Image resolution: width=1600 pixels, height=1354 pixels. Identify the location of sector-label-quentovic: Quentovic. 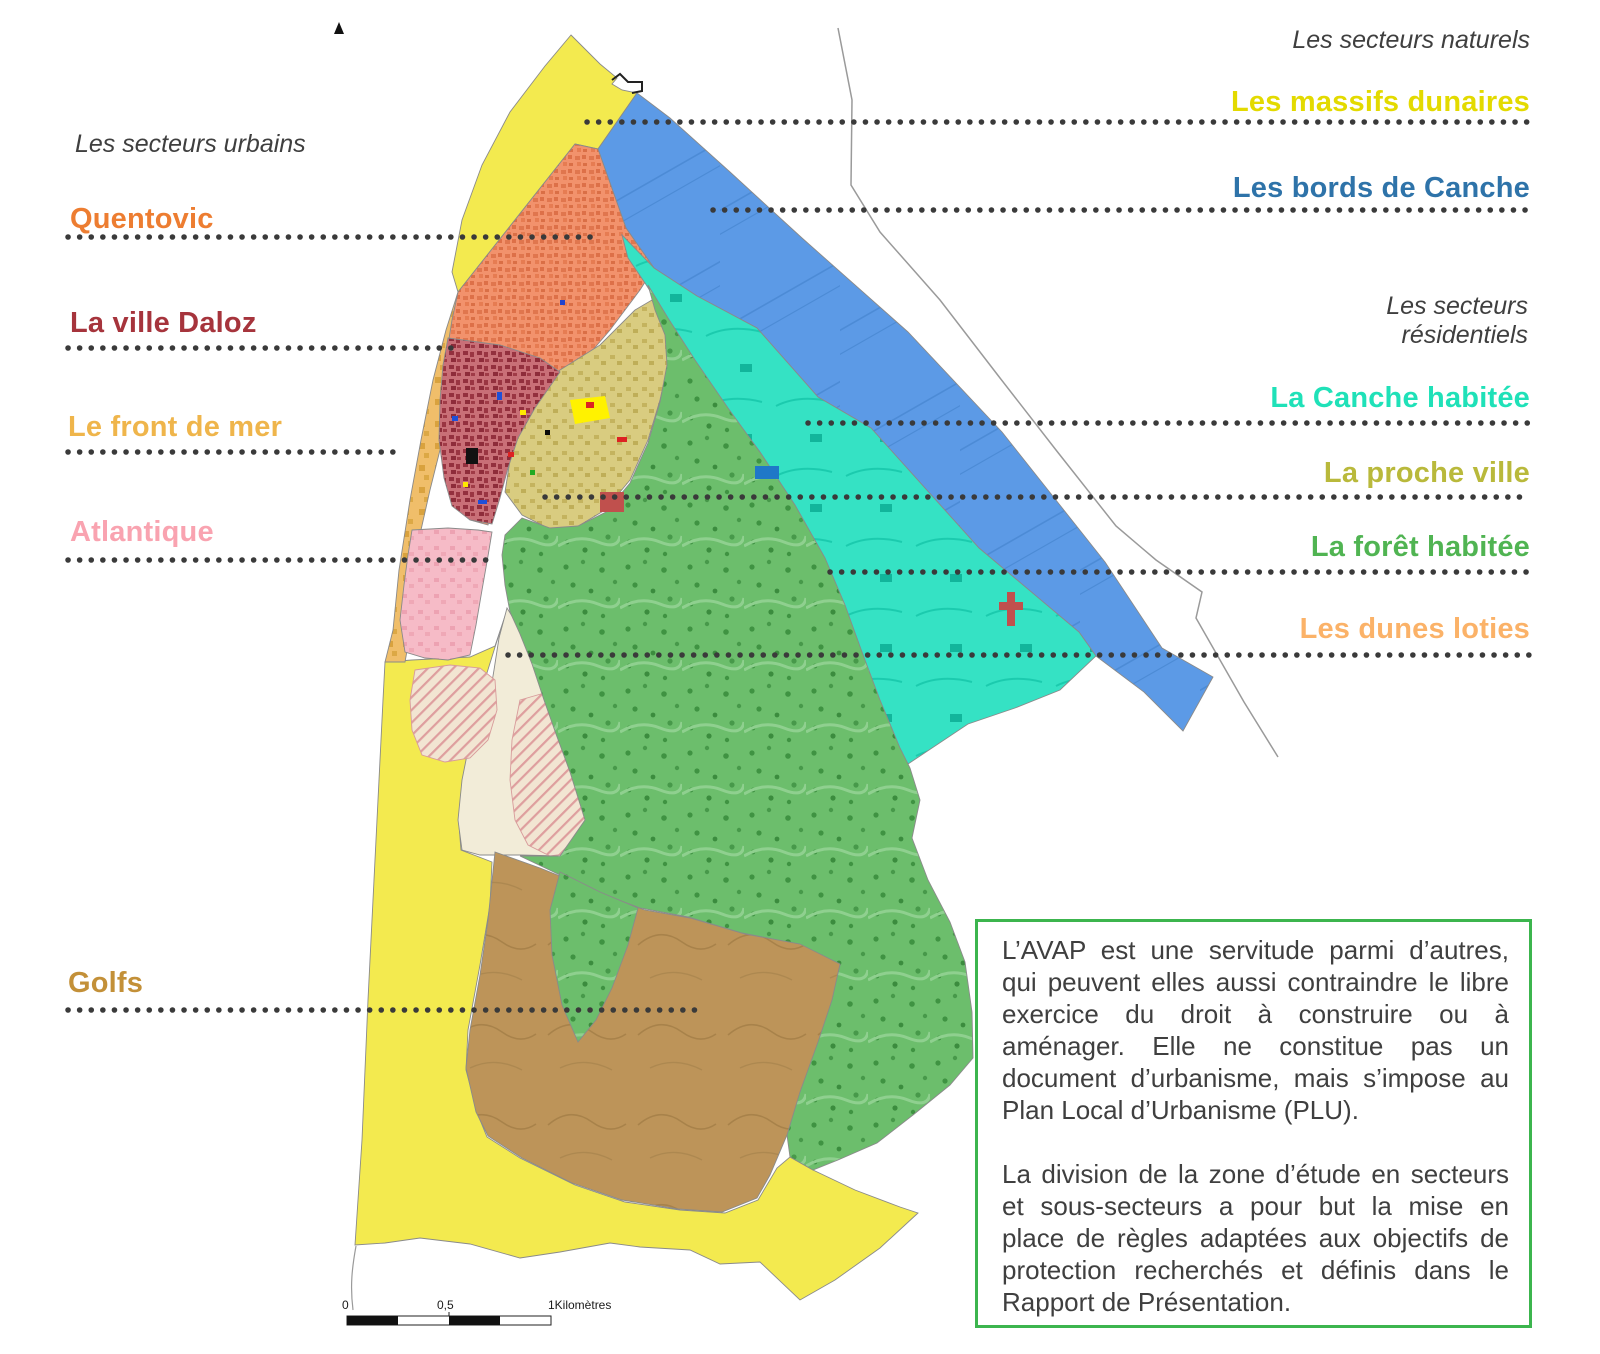
(142, 219).